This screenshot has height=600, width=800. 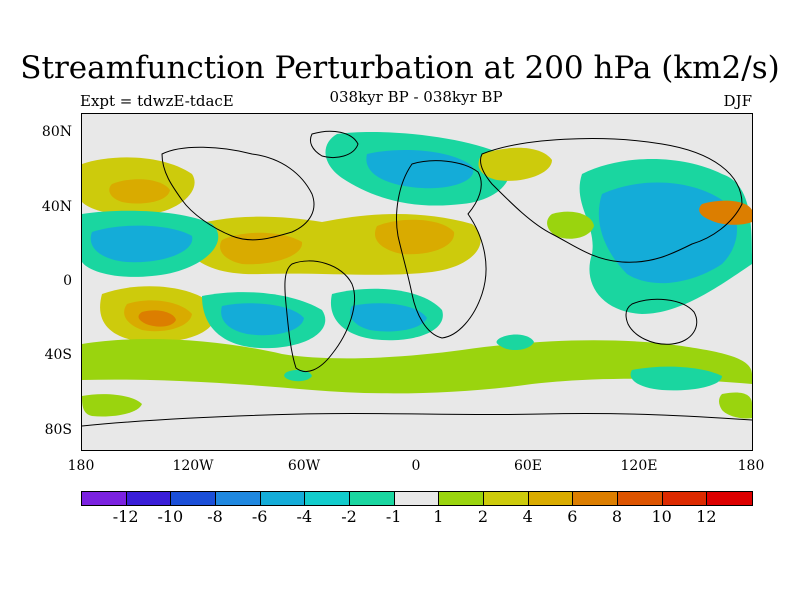 I want to click on contour-neg-north-pacific-core, so click(x=141, y=244).